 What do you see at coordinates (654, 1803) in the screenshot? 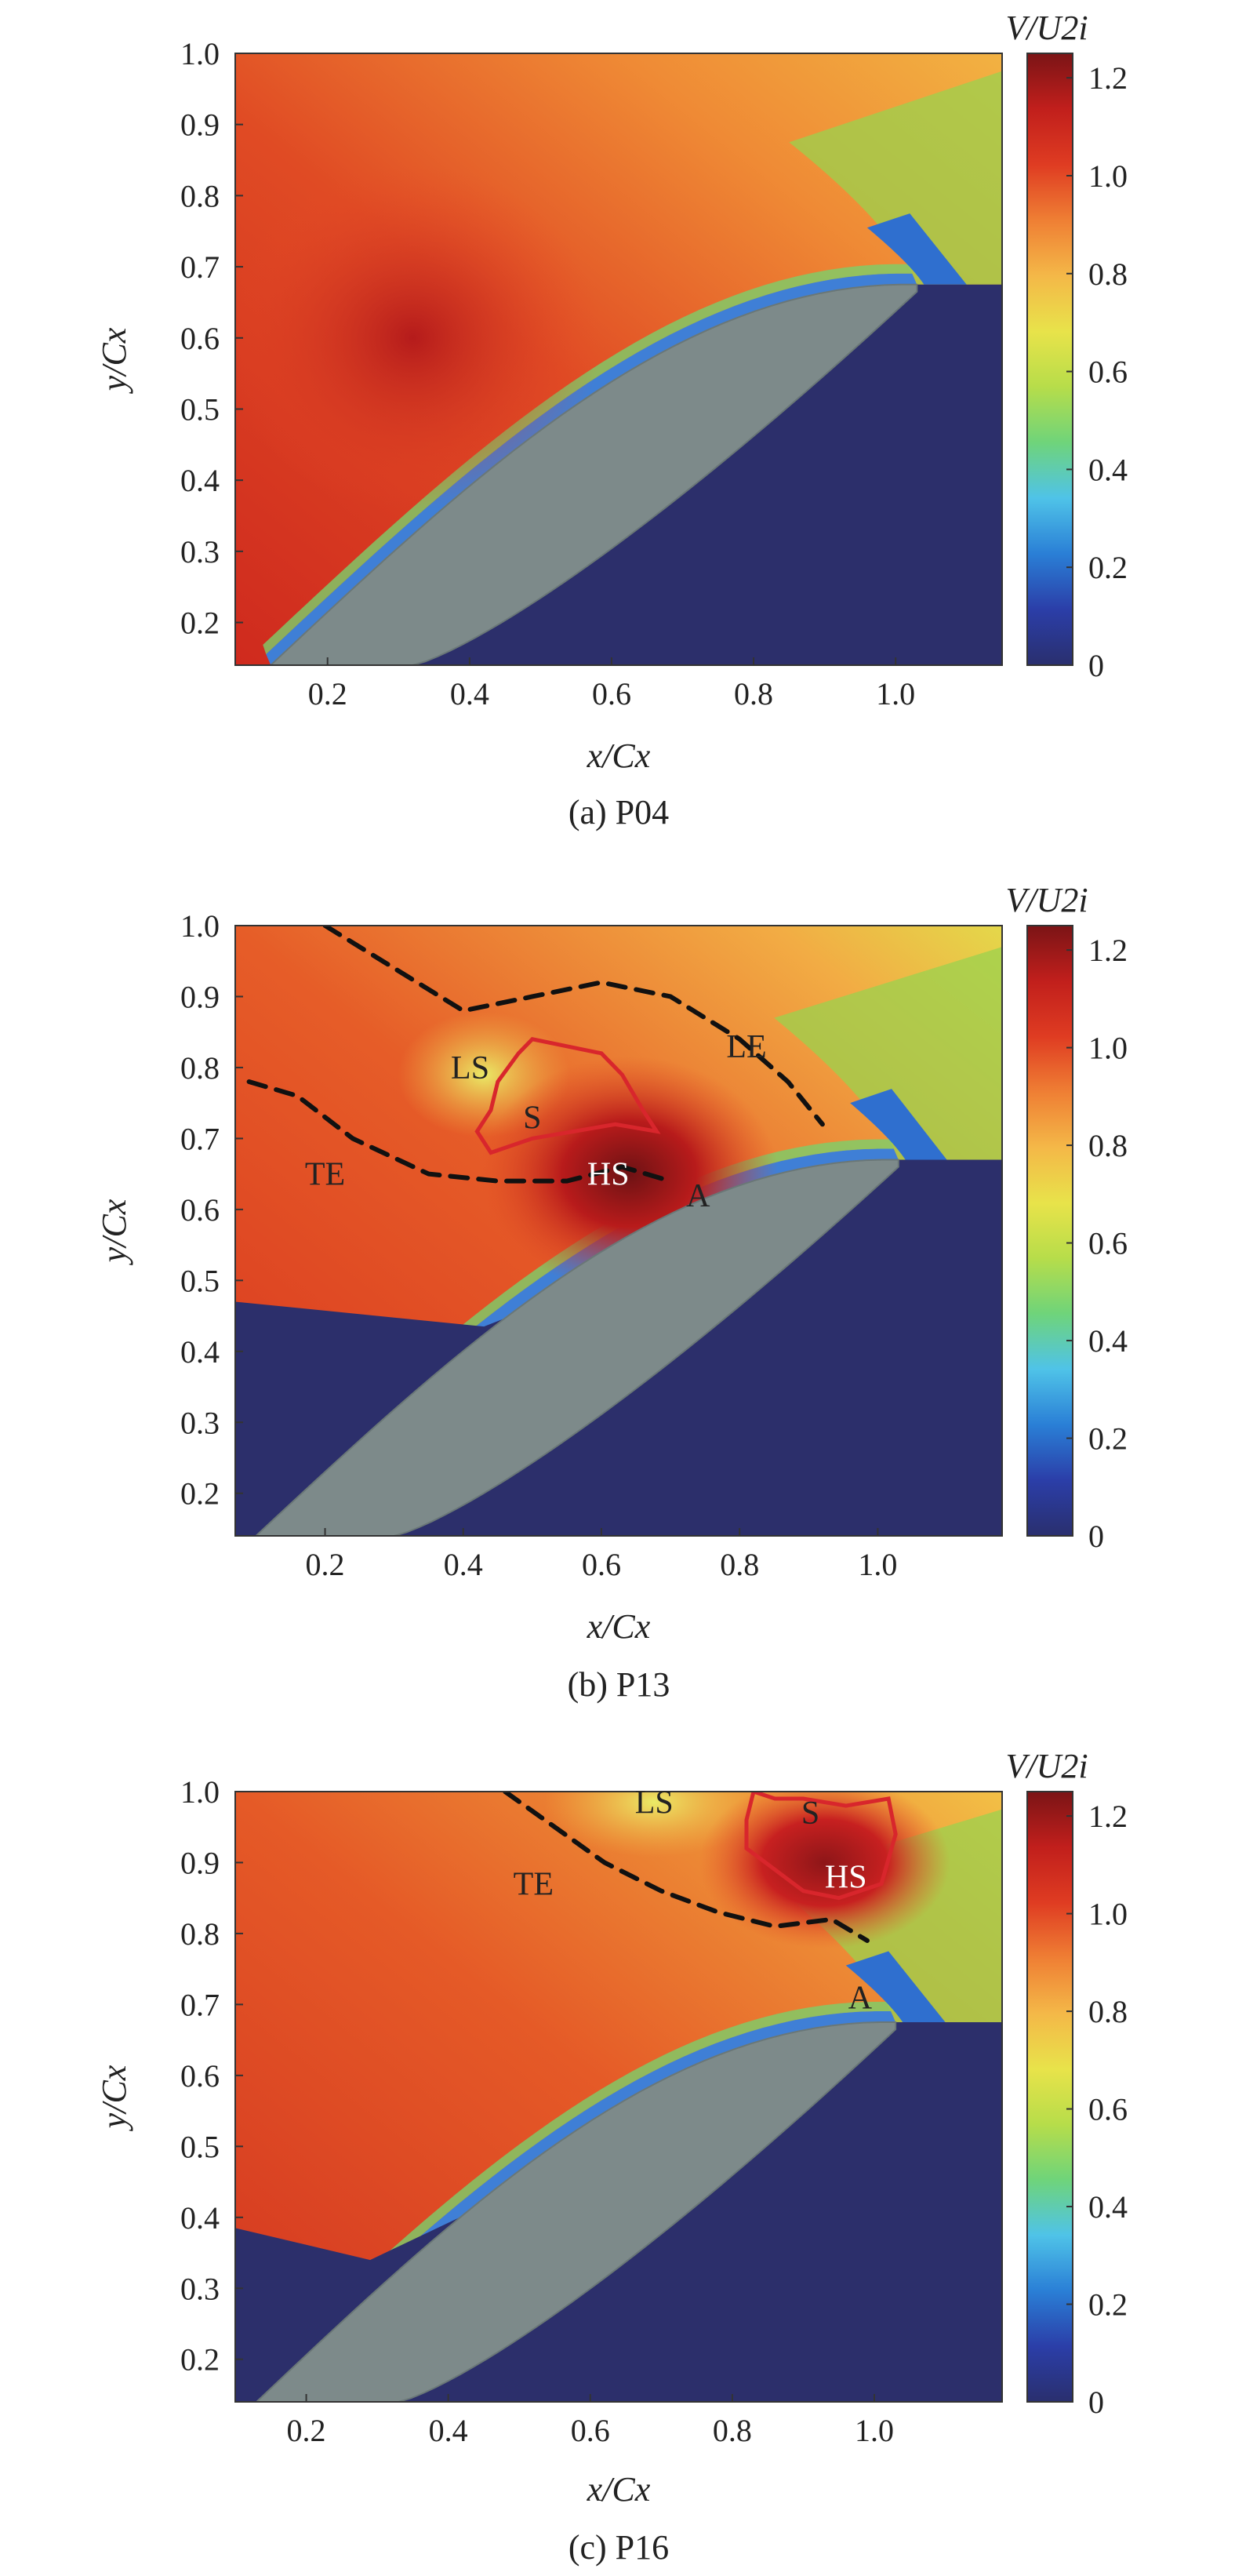
I see `annotation-ls: LS` at bounding box center [654, 1803].